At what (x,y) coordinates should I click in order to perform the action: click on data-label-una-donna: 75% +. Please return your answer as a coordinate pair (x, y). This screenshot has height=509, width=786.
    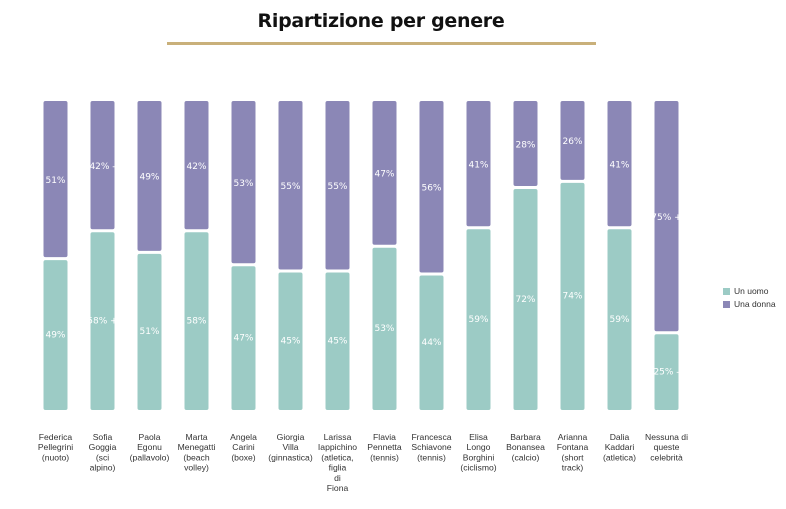
    Looking at the image, I should click on (666, 218).